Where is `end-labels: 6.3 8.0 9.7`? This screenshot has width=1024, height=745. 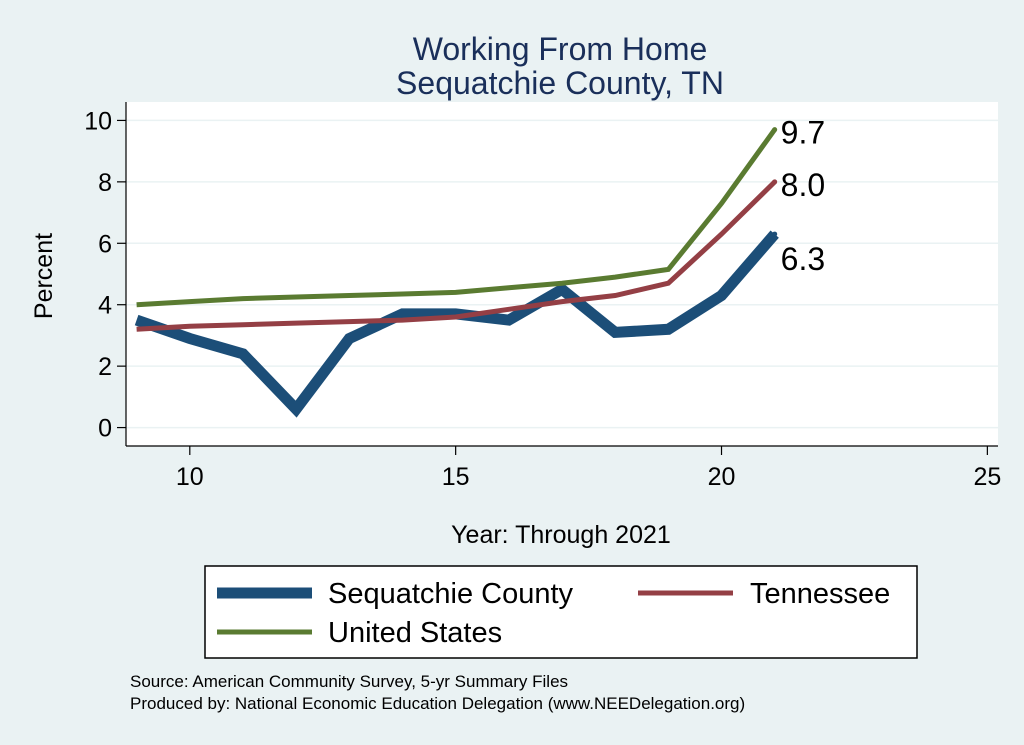
end-labels: 6.3 8.0 9.7 is located at coordinates (803, 196).